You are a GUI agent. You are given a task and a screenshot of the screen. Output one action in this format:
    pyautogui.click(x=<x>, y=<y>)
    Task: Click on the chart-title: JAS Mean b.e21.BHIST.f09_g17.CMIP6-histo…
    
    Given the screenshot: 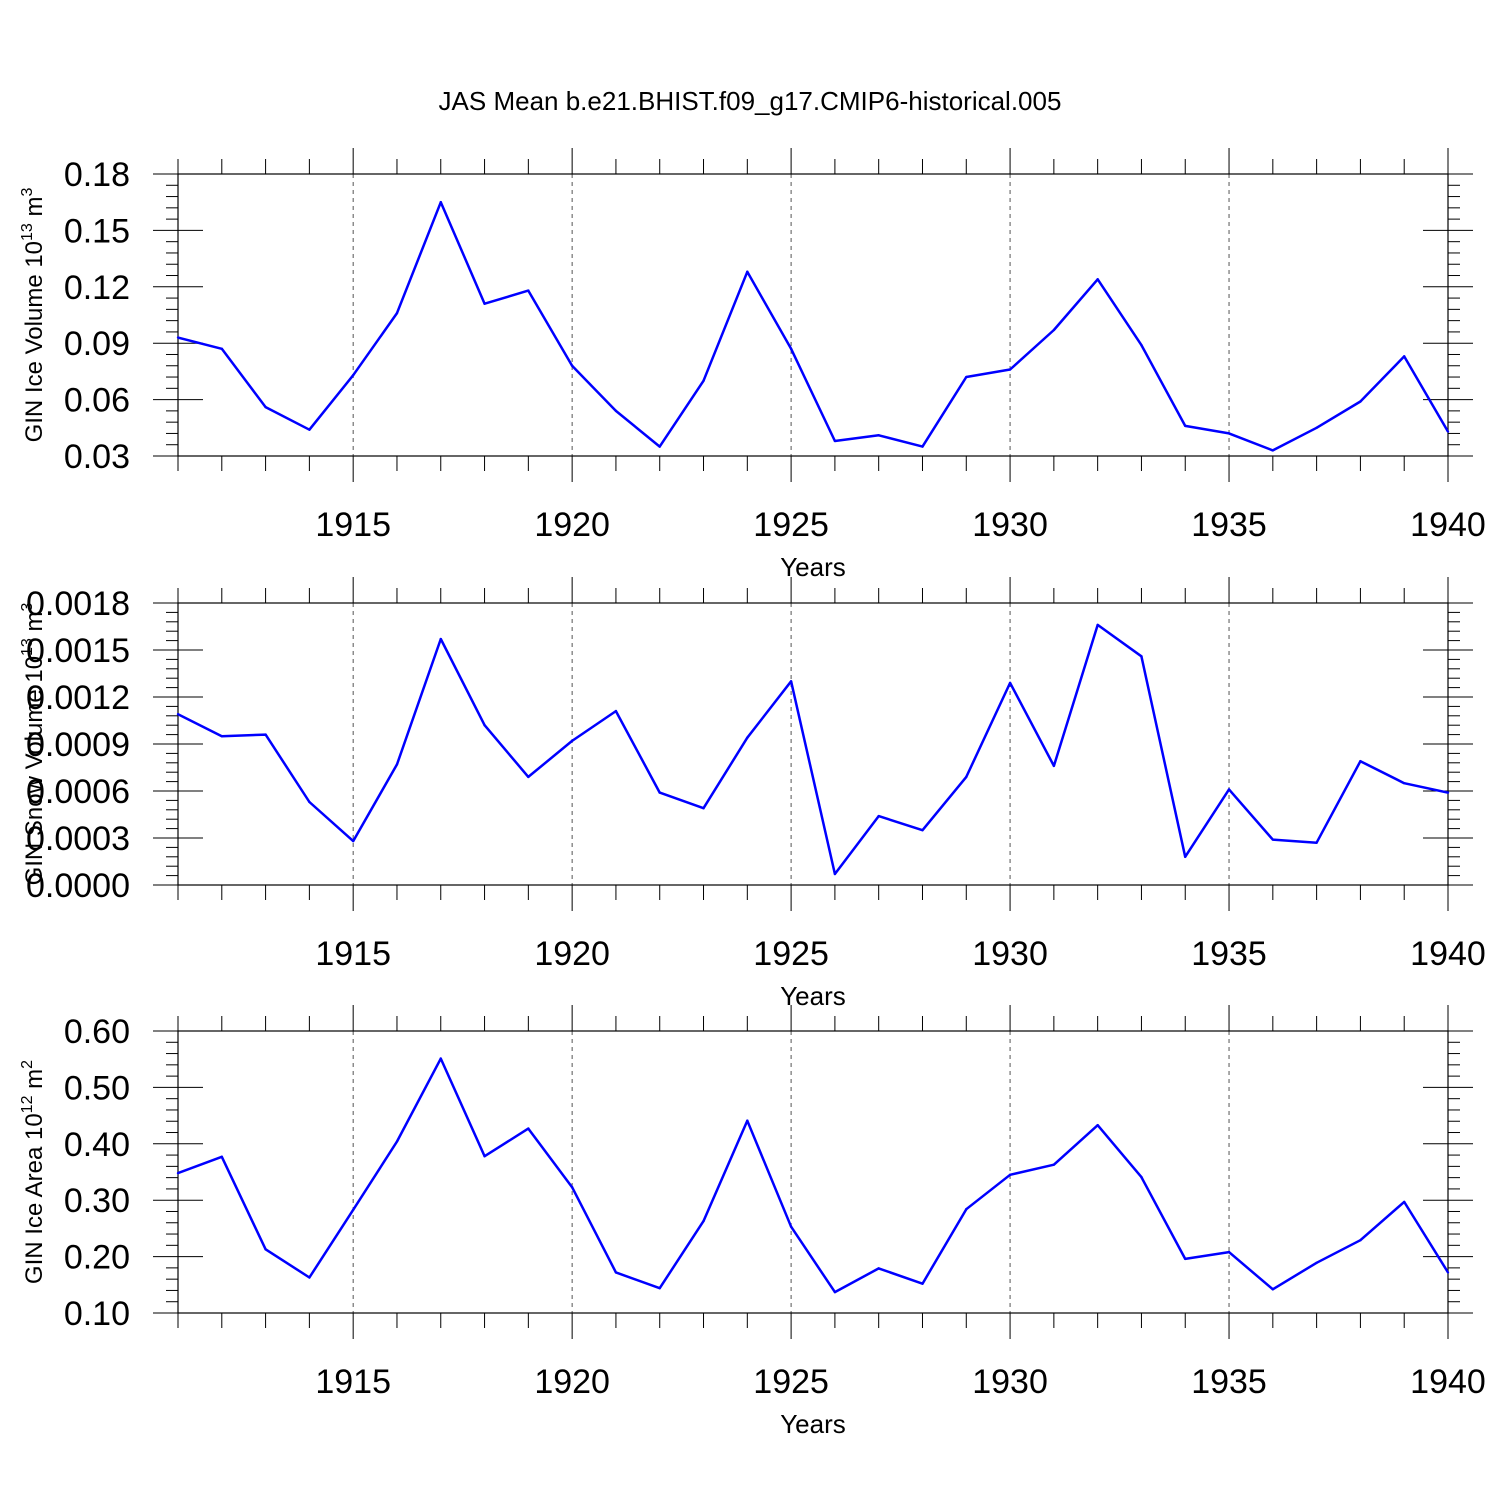 What is the action you would take?
    pyautogui.click(x=750, y=101)
    